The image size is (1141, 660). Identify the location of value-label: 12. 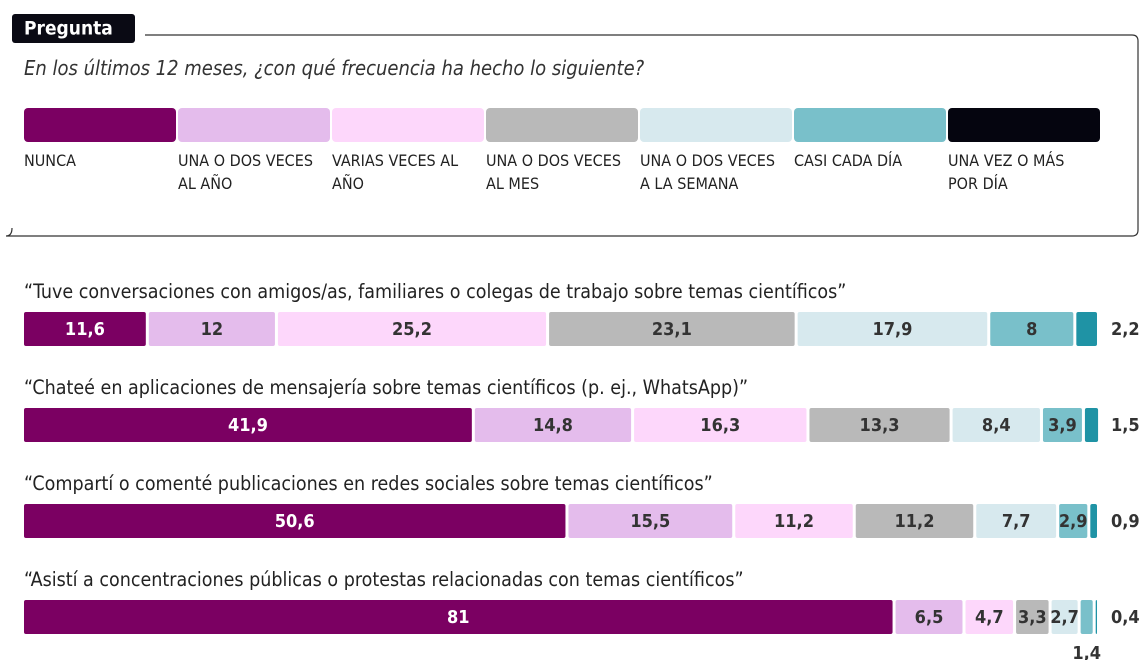
(212, 329).